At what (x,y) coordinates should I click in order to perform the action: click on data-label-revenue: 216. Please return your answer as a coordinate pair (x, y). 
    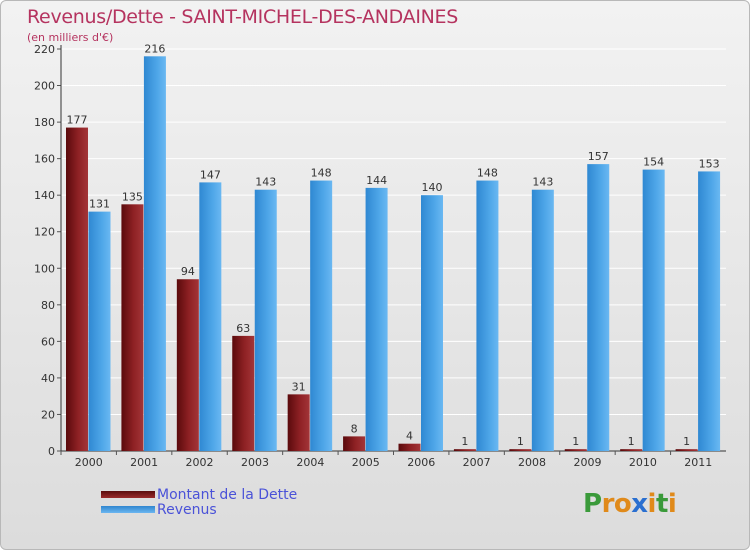
    Looking at the image, I should click on (154, 48).